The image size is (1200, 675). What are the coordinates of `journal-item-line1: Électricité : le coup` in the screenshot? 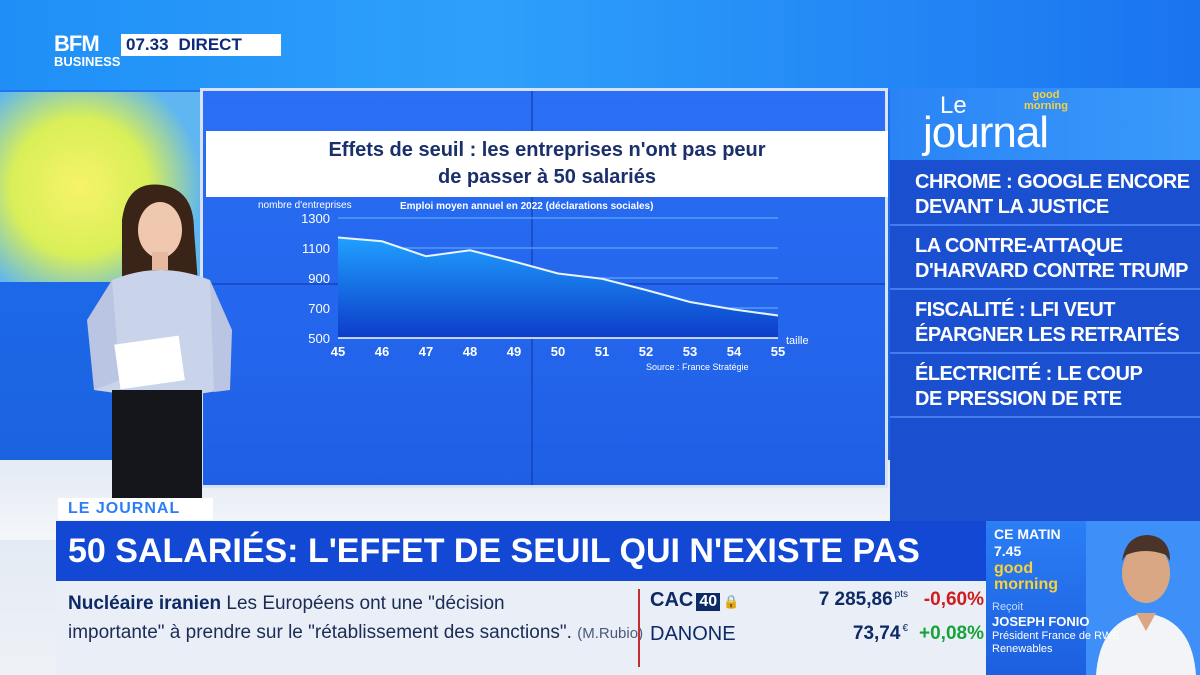 It's located at (1029, 374).